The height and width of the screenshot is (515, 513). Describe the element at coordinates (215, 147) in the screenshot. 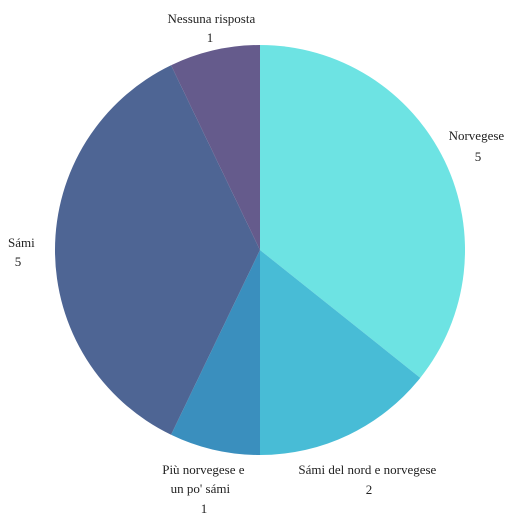

I see `pie-slice-nessuna-risposta` at that location.